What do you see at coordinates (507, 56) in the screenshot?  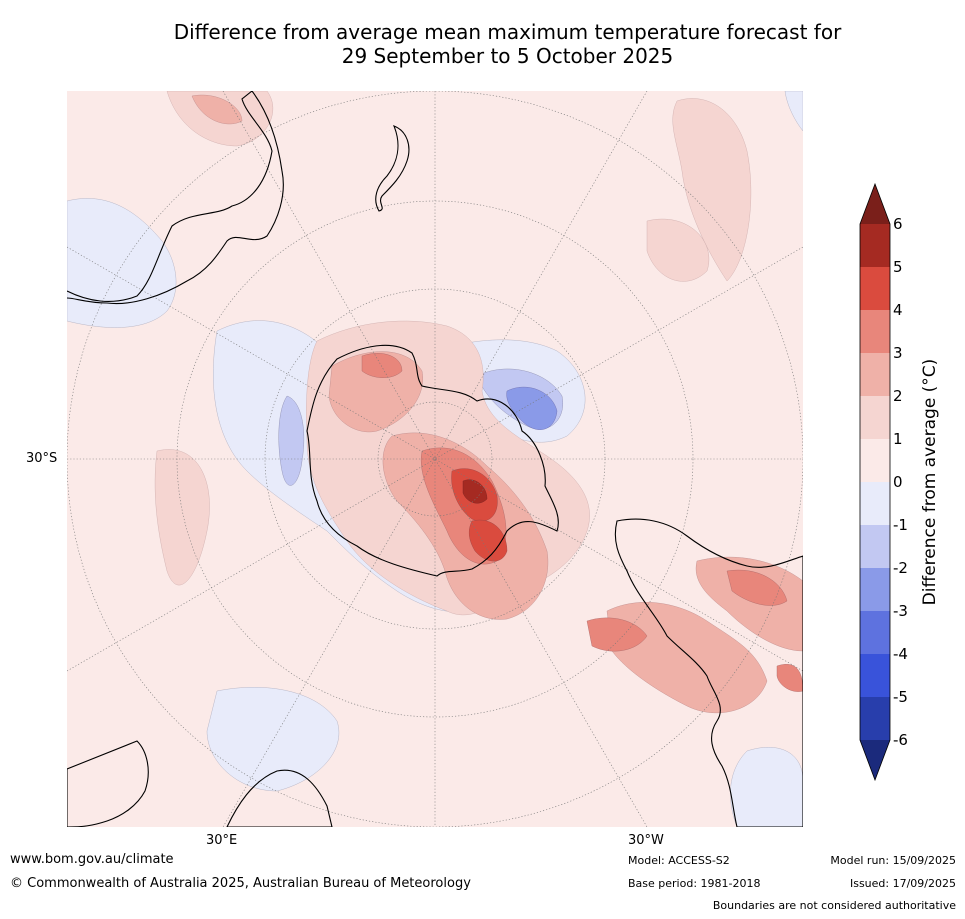 I see `title-line-2: 29 September to 5 October 2025` at bounding box center [507, 56].